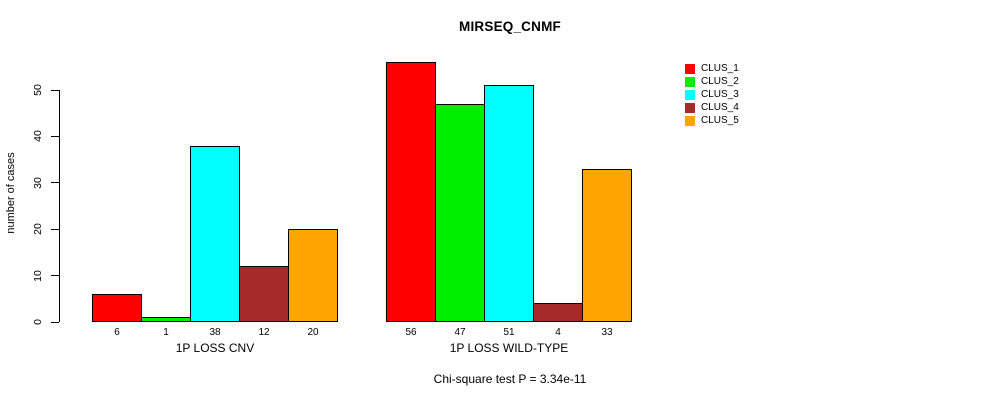 This screenshot has width=990, height=400. Describe the element at coordinates (215, 234) in the screenshot. I see `bar-clus_3-group1` at that location.